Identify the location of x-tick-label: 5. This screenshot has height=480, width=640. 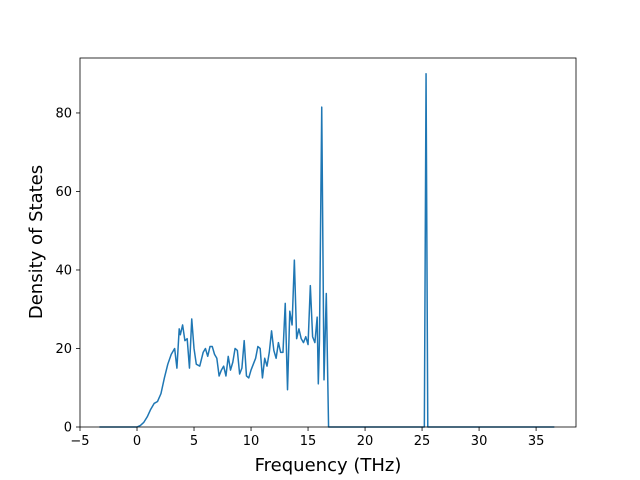
(194, 441).